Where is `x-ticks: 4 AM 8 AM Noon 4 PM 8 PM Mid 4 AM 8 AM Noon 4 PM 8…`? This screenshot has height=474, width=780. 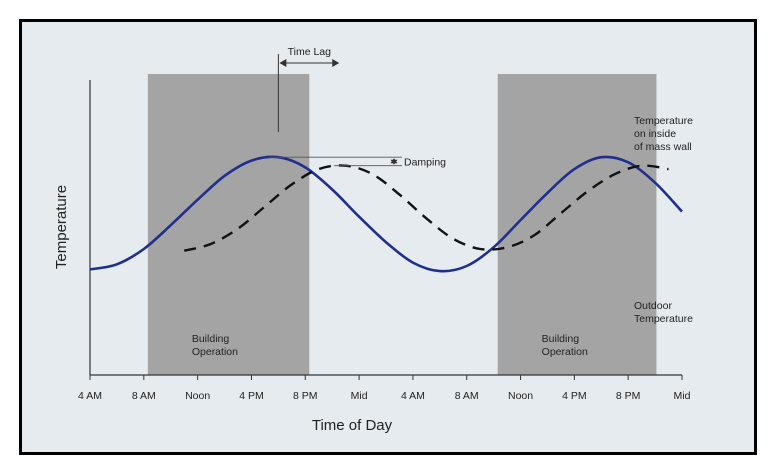 x-ticks: 4 AM 8 AM Noon 4 PM 8 PM Mid 4 AM 8 AM Noon 4 PM 8… is located at coordinates (384, 388).